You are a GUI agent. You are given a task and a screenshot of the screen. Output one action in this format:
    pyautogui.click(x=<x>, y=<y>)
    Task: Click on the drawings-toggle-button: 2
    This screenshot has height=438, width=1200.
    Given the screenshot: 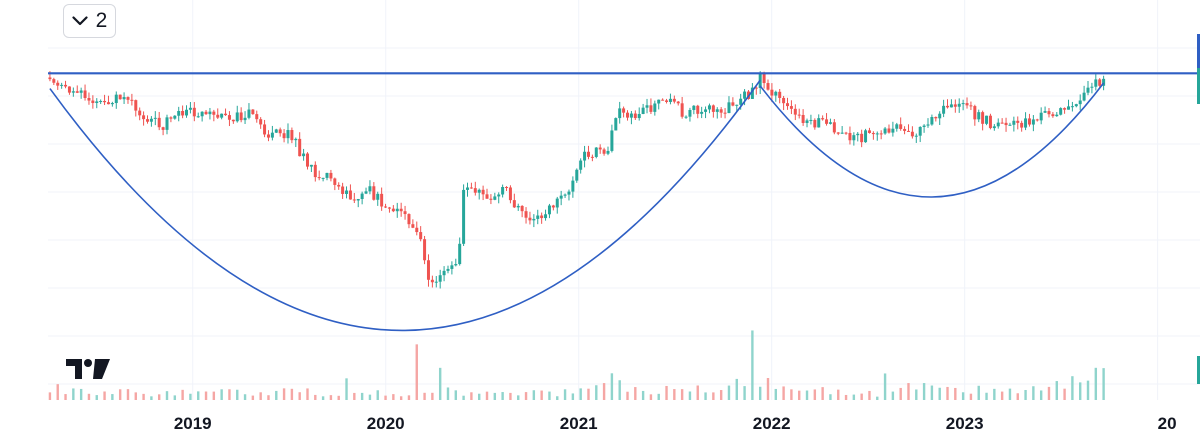 What is the action you would take?
    pyautogui.click(x=89, y=21)
    